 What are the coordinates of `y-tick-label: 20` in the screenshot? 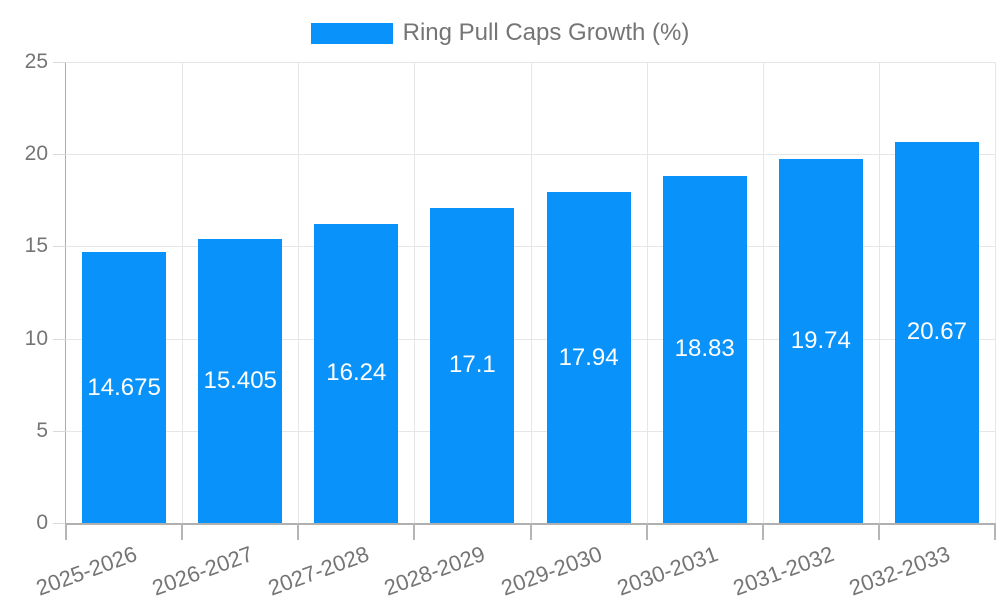 It's located at (36, 153).